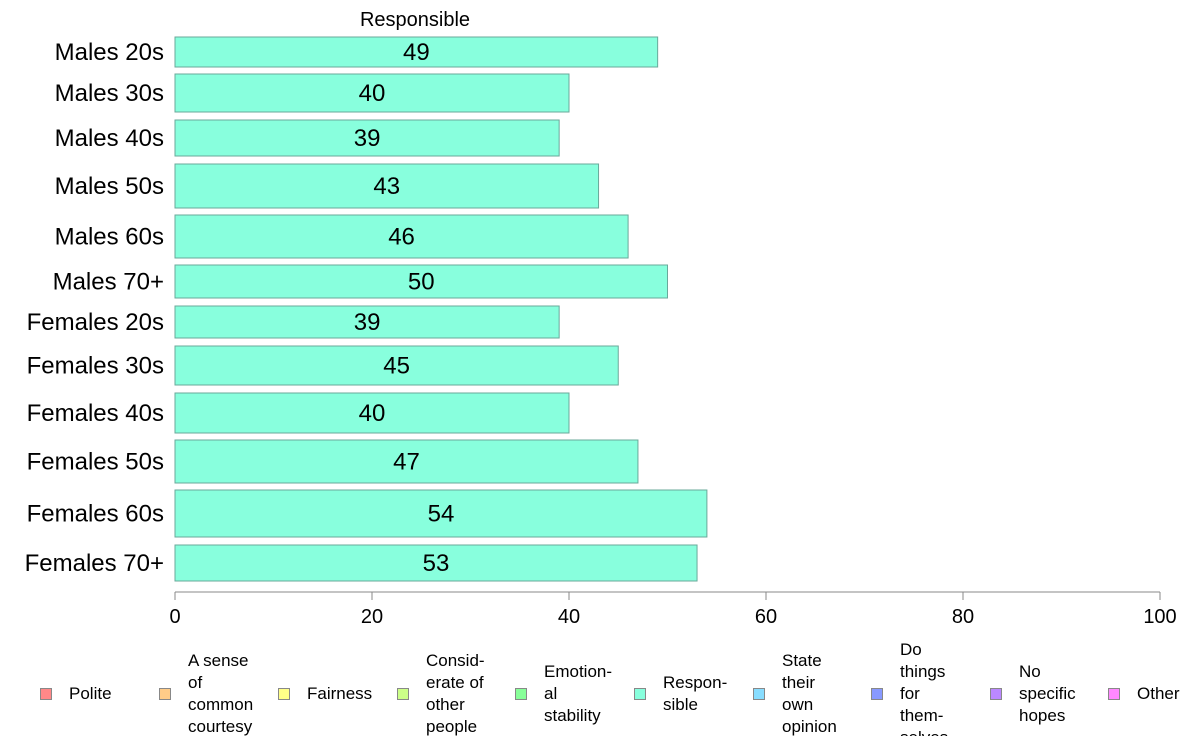  I want to click on legend-label: No specific hopes, so click(1047, 693).